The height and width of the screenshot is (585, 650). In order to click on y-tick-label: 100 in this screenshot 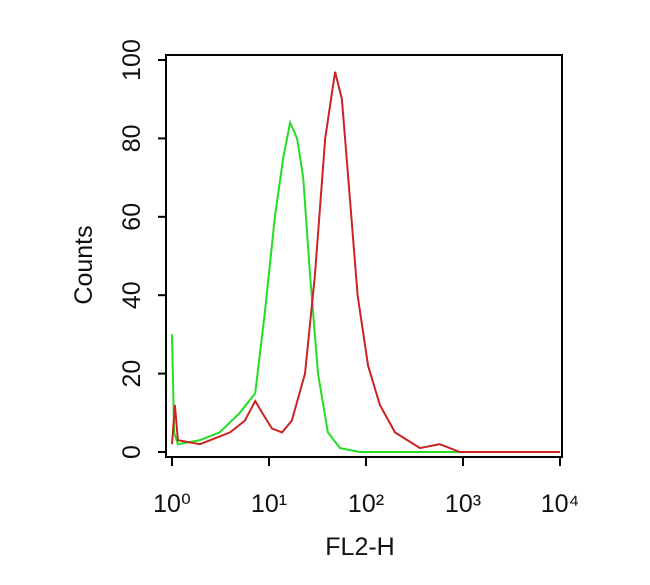, I will do `click(132, 60)`.